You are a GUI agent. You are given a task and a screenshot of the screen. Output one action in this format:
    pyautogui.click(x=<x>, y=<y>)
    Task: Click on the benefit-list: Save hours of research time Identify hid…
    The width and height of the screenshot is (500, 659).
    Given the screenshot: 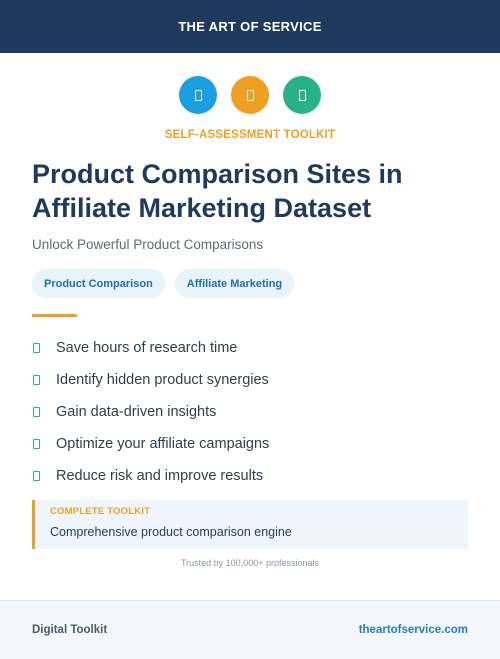 What is the action you would take?
    pyautogui.click(x=150, y=412)
    